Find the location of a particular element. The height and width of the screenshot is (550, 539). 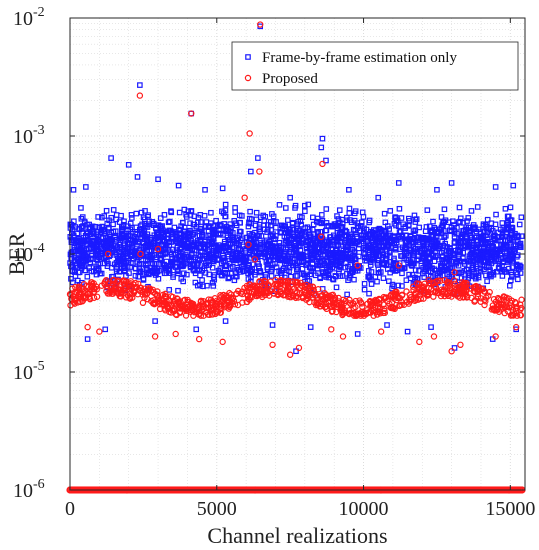

y-tick-exponent: -5 is located at coordinates (39, 366).